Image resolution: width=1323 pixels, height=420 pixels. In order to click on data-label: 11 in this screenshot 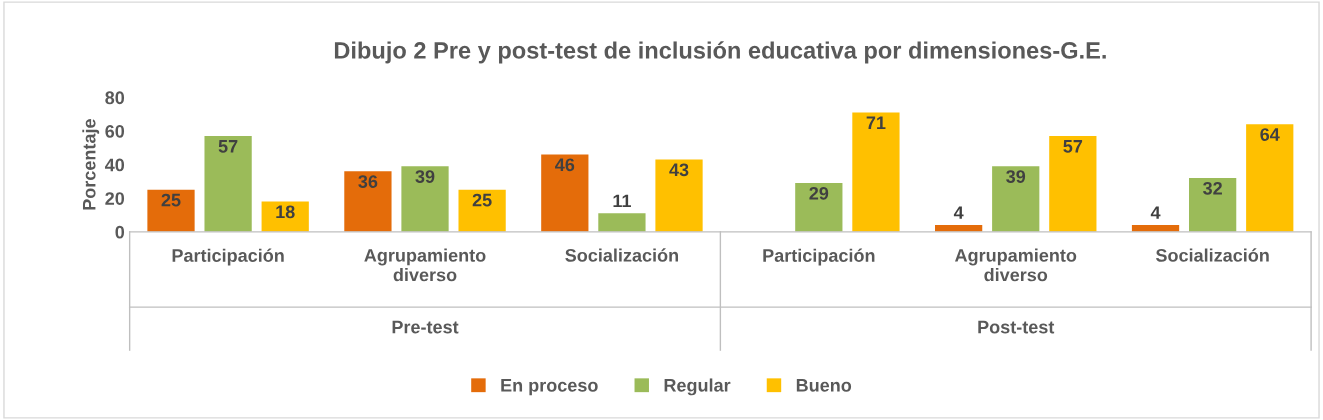, I will do `click(622, 201)`.